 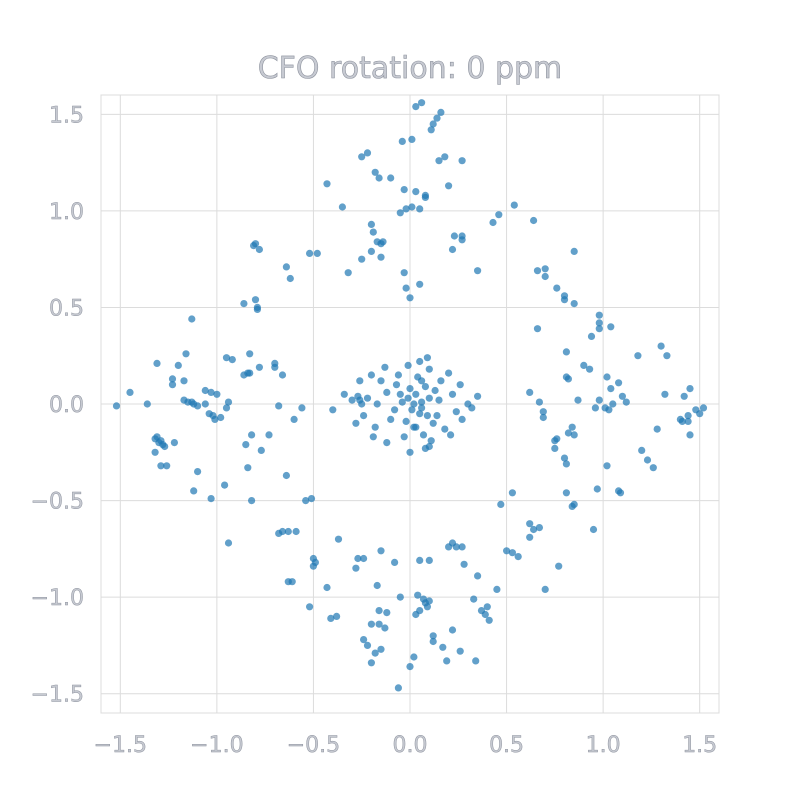 I want to click on x-tick-label: 0.5, so click(x=506, y=745).